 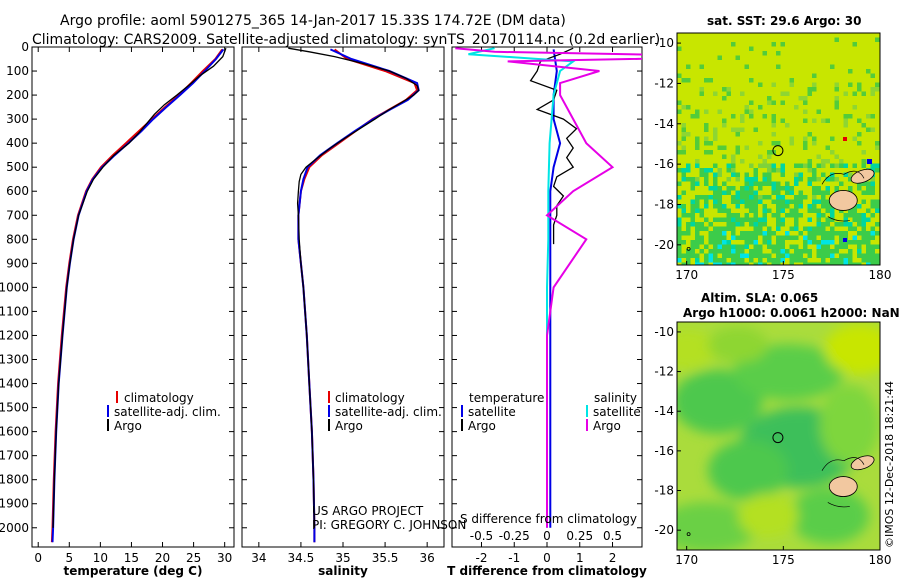 What do you see at coordinates (358, 295) in the screenshot?
I see `series-line-climatology` at bounding box center [358, 295].